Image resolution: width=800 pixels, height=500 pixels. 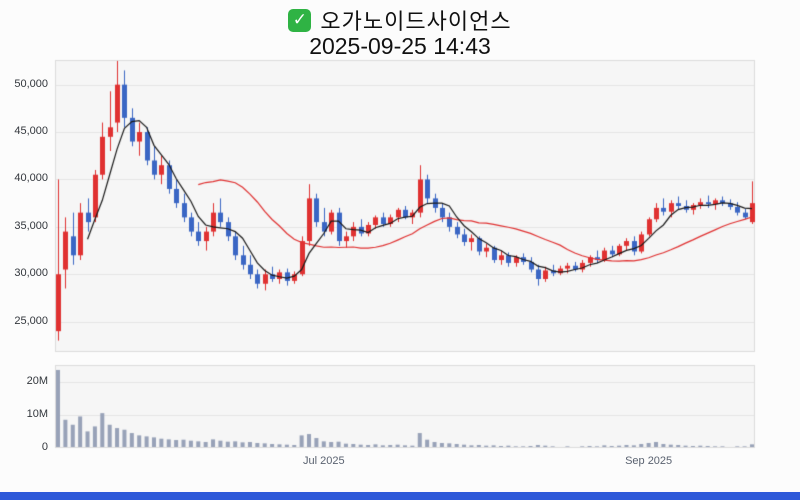 What do you see at coordinates (31, 273) in the screenshot?
I see `price-axis-label: 30,000` at bounding box center [31, 273].